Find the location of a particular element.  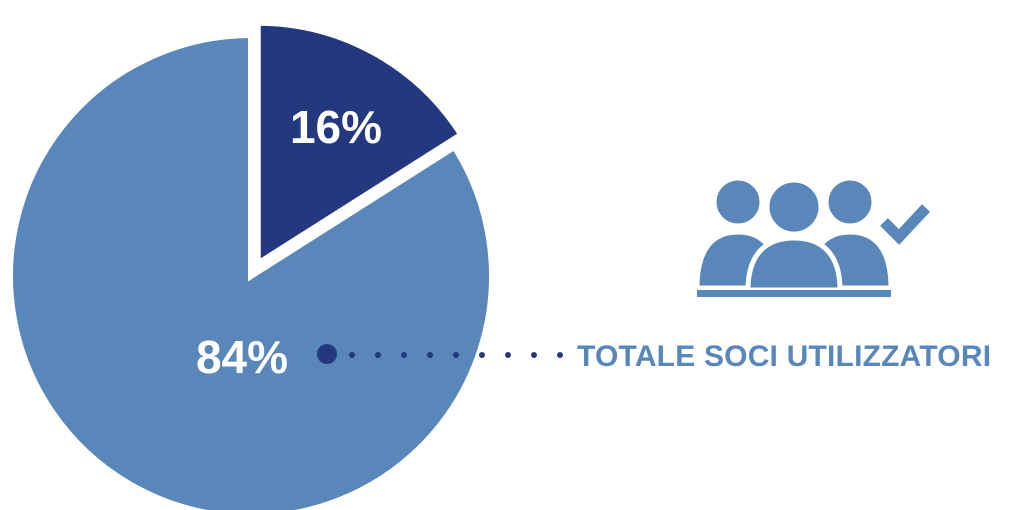

user-head-center is located at coordinates (794, 207).